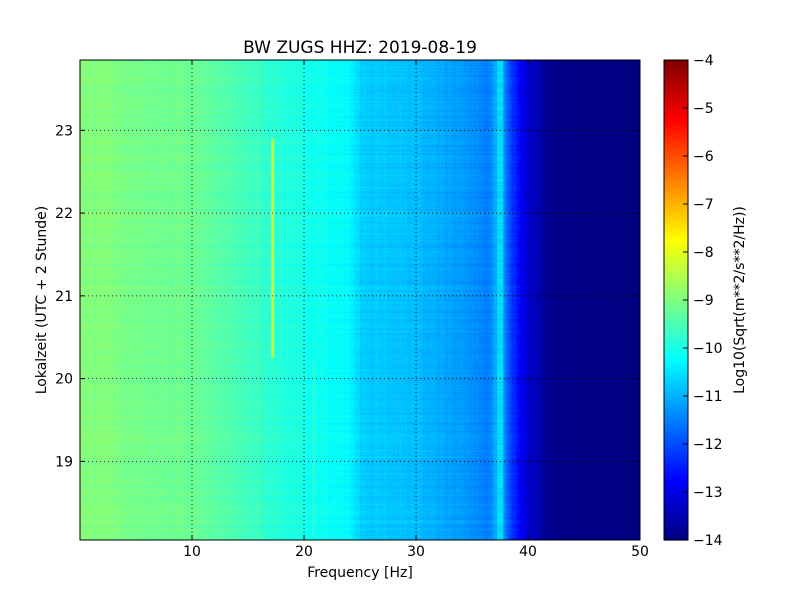 The image size is (800, 604). What do you see at coordinates (64, 462) in the screenshot?
I see `y-tick-label: 19` at bounding box center [64, 462].